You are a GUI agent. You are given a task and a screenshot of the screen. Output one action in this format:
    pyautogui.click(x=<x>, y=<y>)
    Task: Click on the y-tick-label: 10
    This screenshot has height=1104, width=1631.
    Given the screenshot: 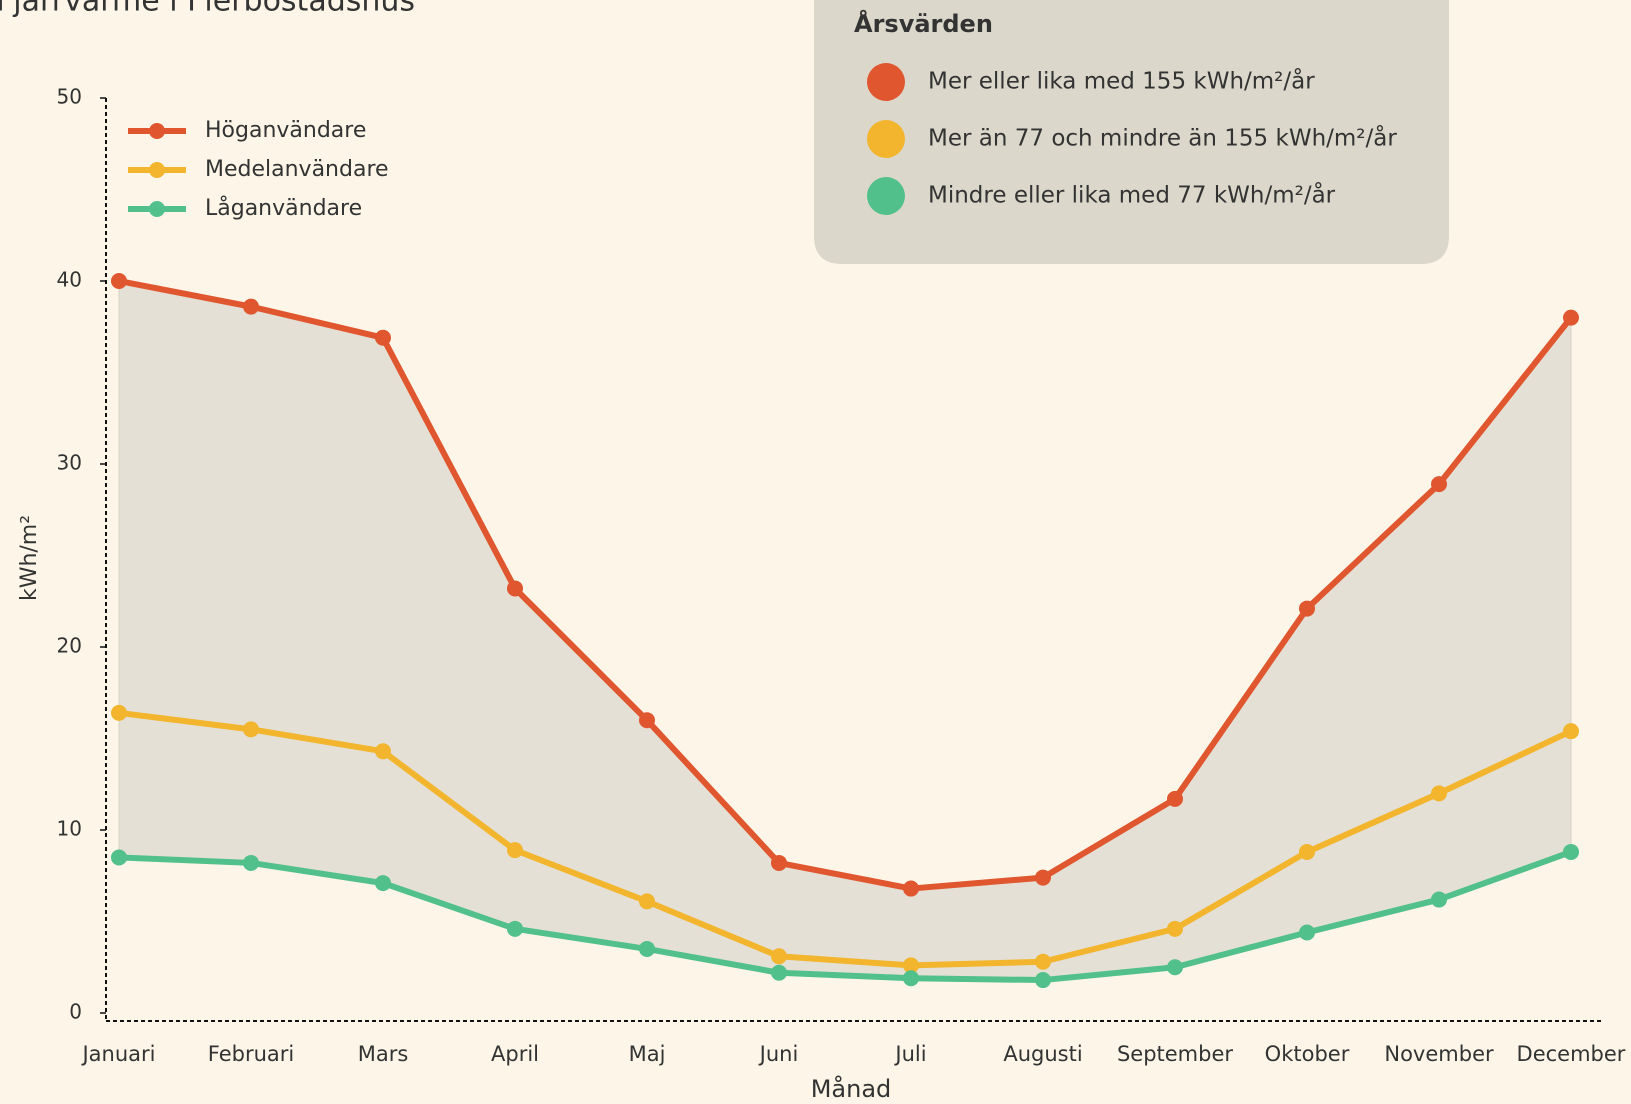 What is the action you would take?
    pyautogui.click(x=69, y=829)
    